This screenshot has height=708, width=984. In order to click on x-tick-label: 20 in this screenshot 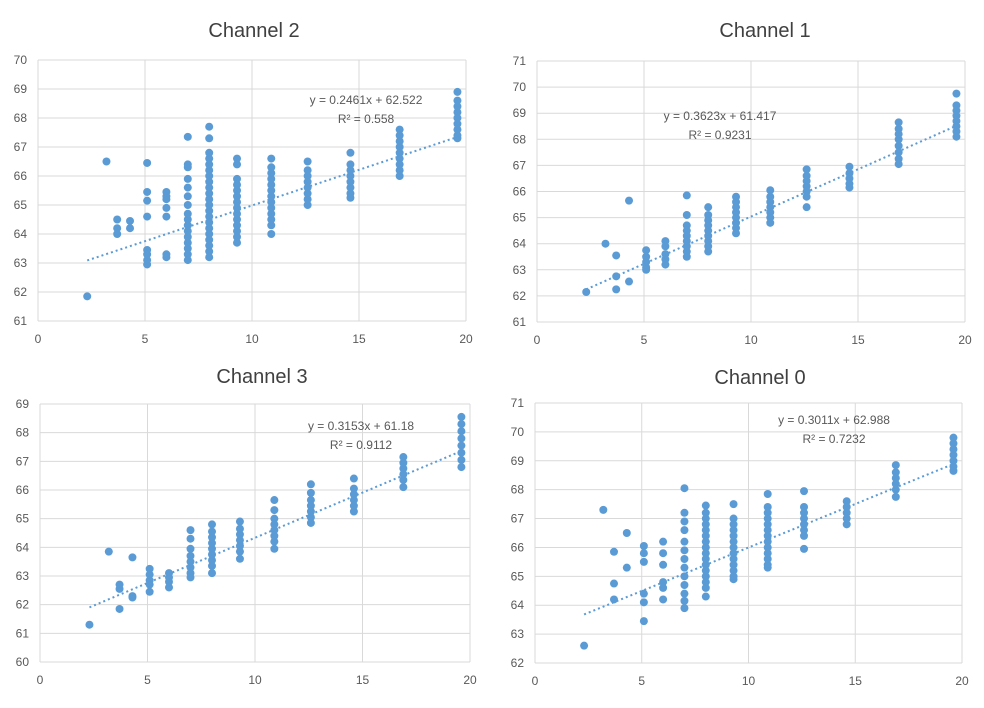, I will do `click(470, 680)`.